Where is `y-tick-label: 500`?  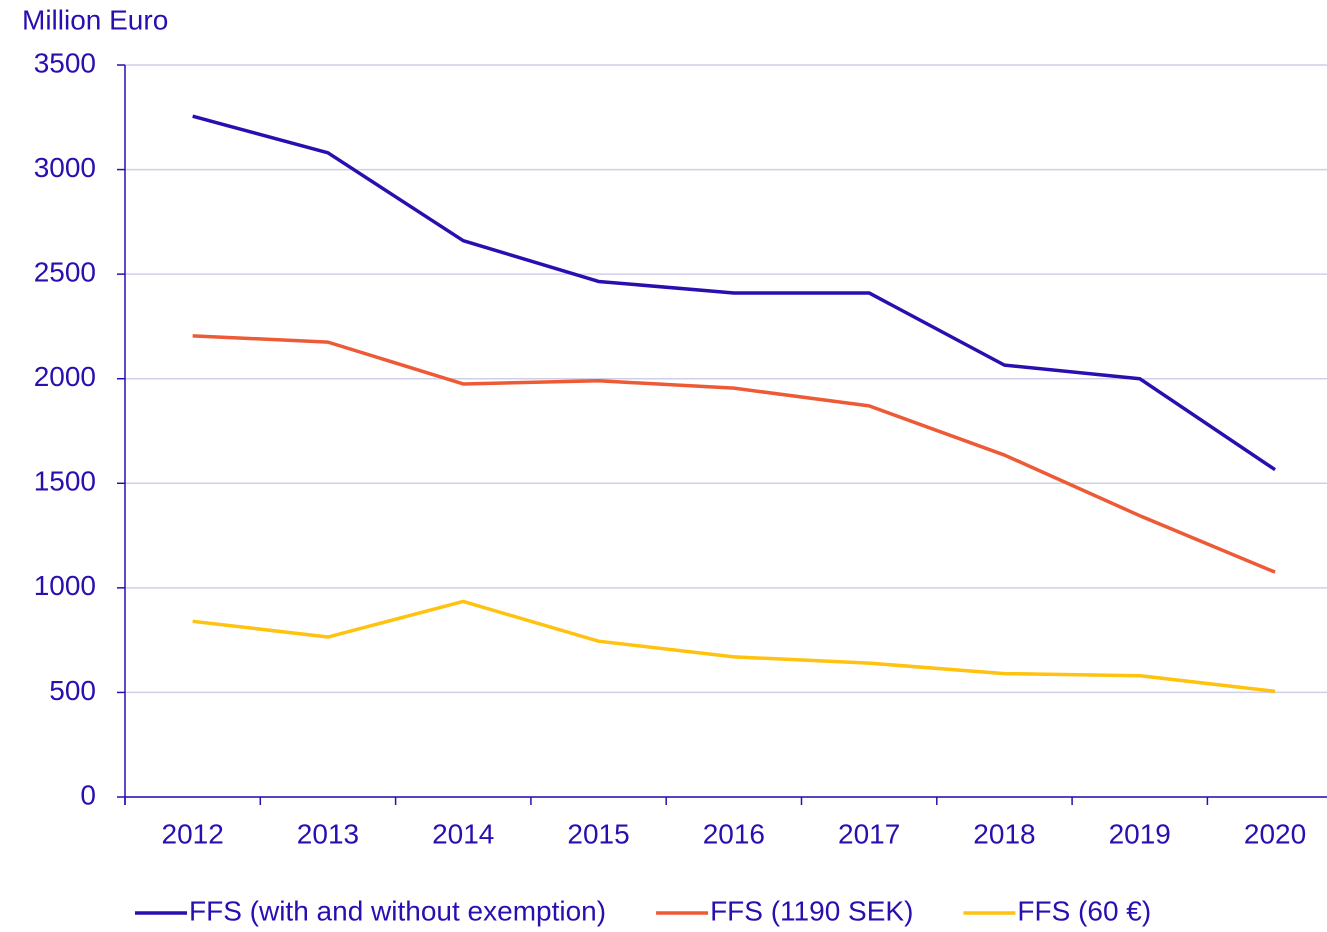 y-tick-label: 500 is located at coordinates (72, 690).